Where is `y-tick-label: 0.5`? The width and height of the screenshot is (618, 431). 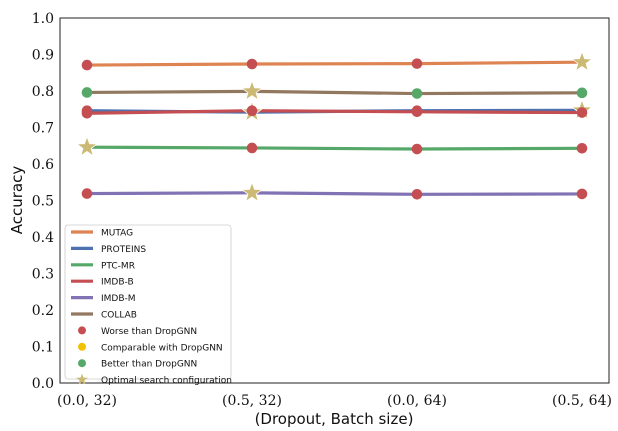 y-tick-label: 0.5 is located at coordinates (43, 202).